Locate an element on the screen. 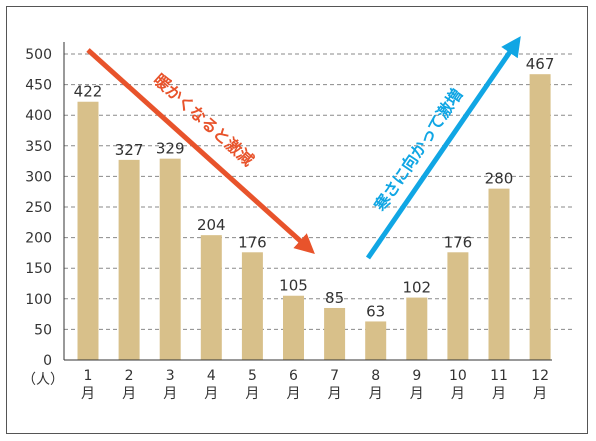 This screenshot has width=596, height=441. y-tick-label: 350 is located at coordinates (38, 147).